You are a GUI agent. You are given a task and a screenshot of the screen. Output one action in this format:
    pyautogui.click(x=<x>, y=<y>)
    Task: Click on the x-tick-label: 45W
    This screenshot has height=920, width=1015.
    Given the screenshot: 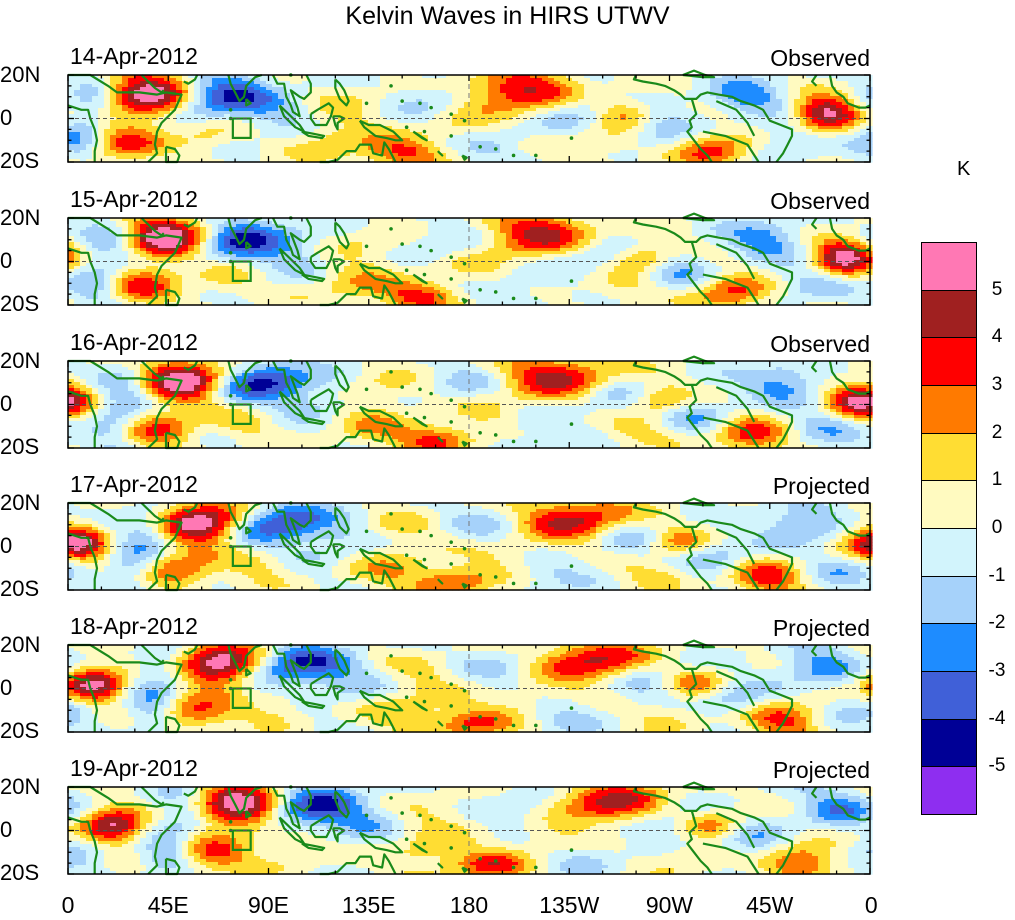 What is the action you would take?
    pyautogui.click(x=769, y=905)
    